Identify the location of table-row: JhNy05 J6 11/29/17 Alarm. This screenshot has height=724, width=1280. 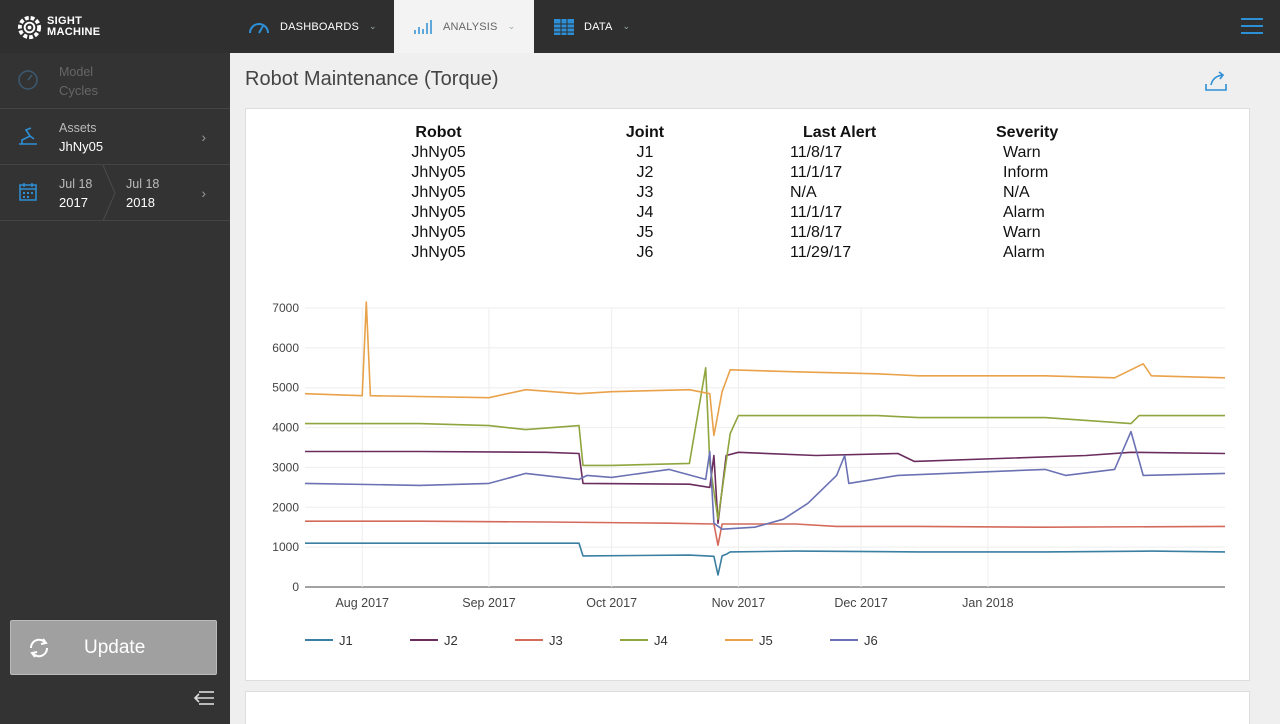
(738, 253).